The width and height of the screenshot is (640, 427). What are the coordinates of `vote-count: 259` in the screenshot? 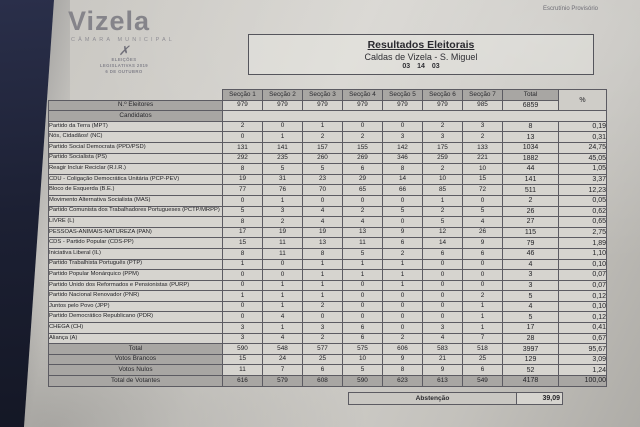 It's located at (442, 158).